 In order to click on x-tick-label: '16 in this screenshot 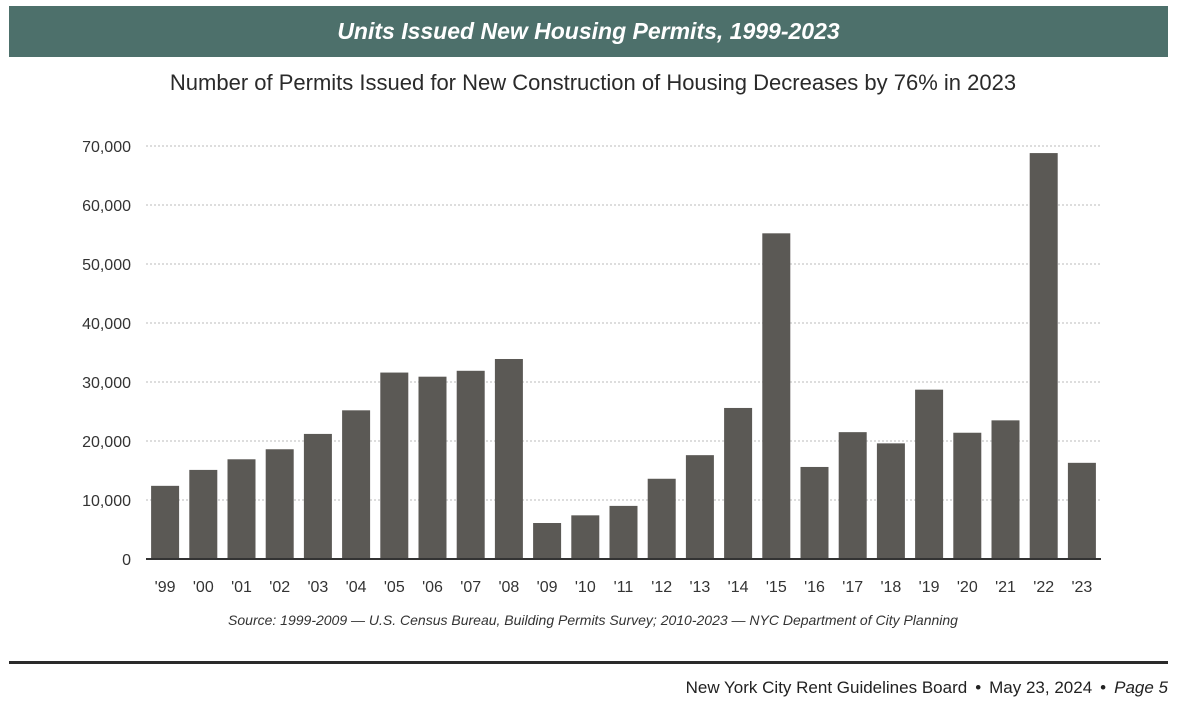, I will do `click(814, 587)`.